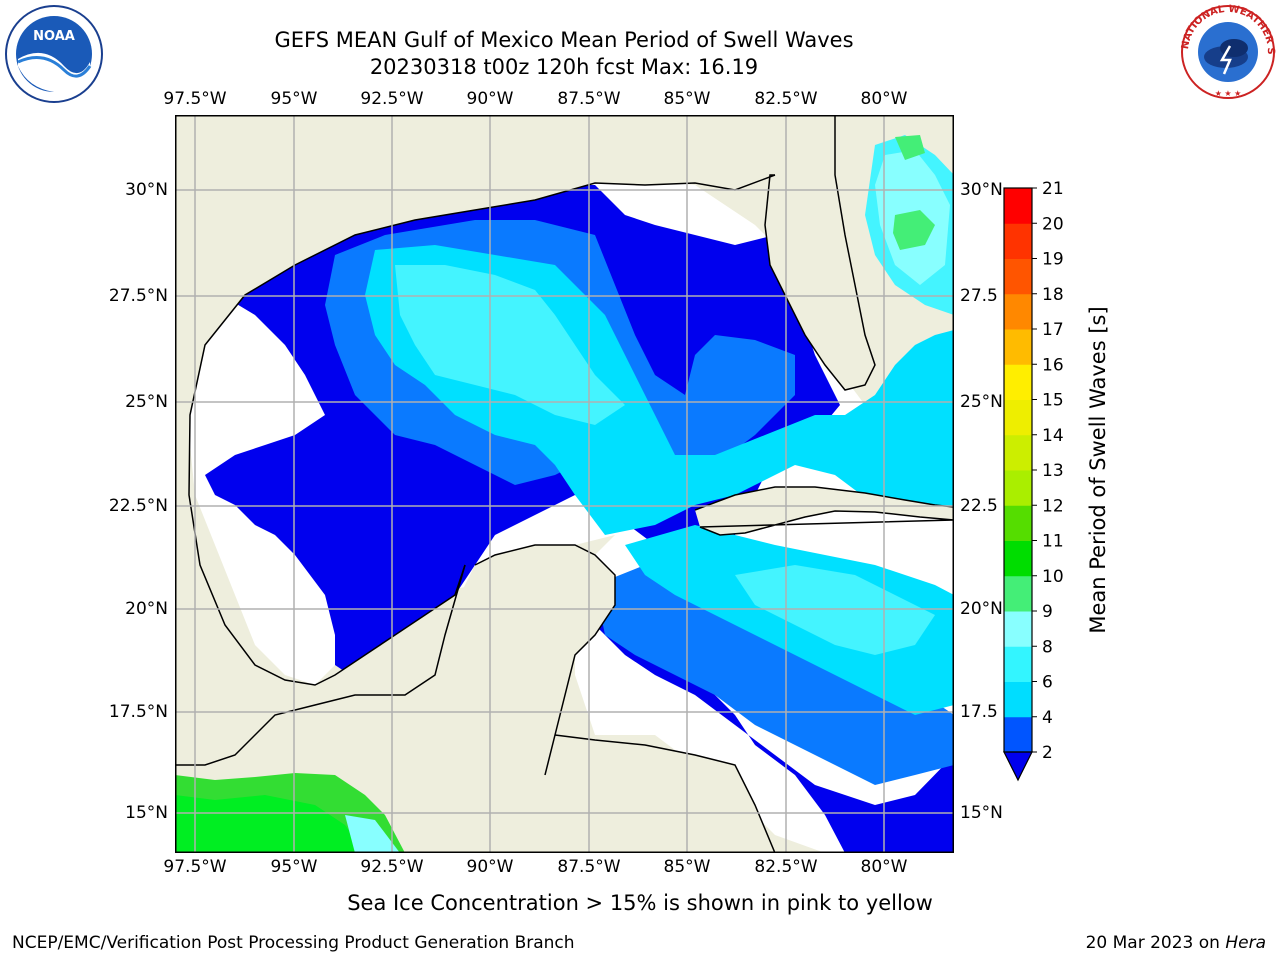  Describe the element at coordinates (1053, 295) in the screenshot. I see `colorbar-tick-label: 18` at that location.